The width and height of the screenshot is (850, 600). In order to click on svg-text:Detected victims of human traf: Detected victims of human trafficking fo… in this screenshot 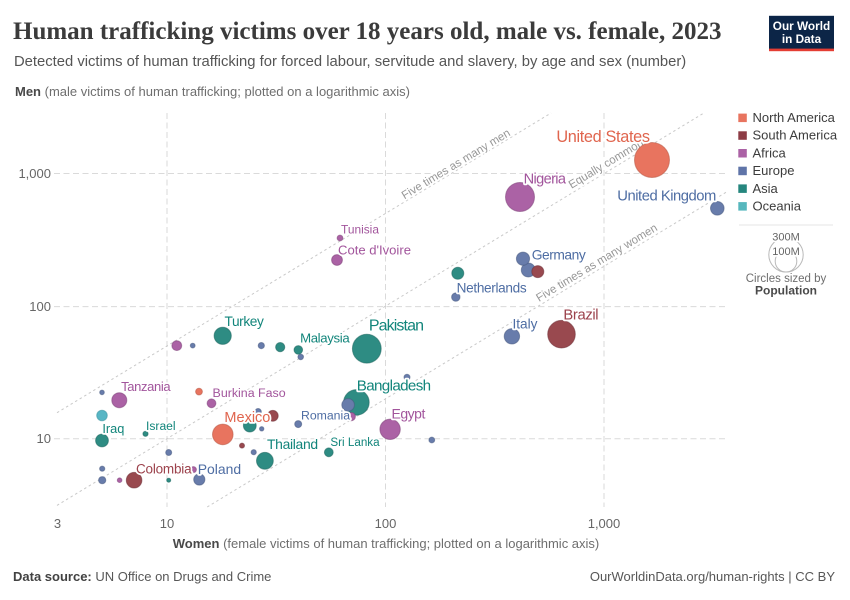, I will do `click(350, 62)`.